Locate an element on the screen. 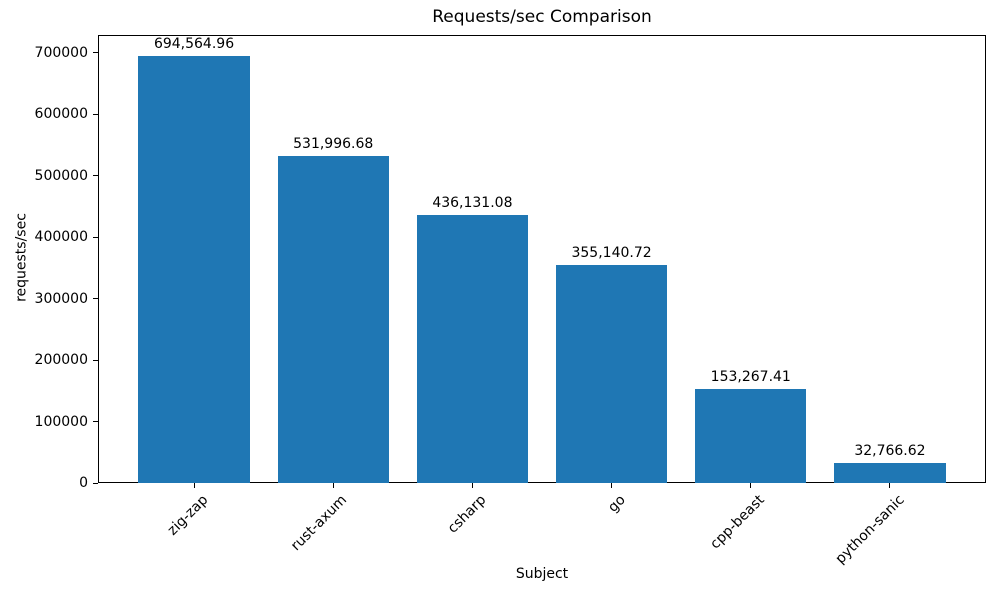 The width and height of the screenshot is (1000, 600). bar-value-label: 153,267.41 is located at coordinates (750, 376).